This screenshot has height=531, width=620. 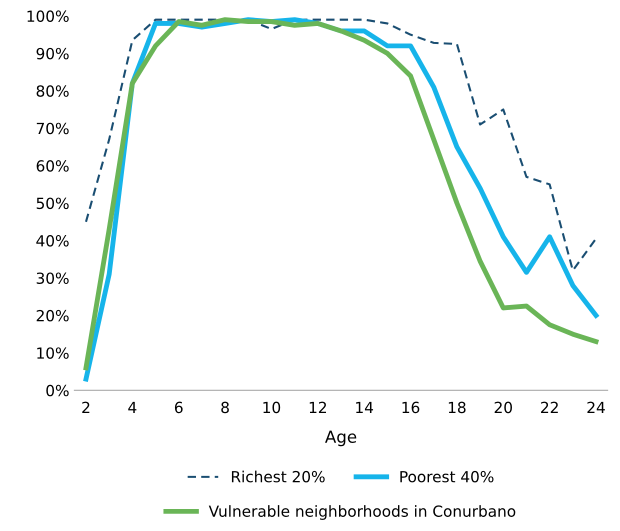 I want to click on y-tick-label: 10%, so click(x=53, y=353).